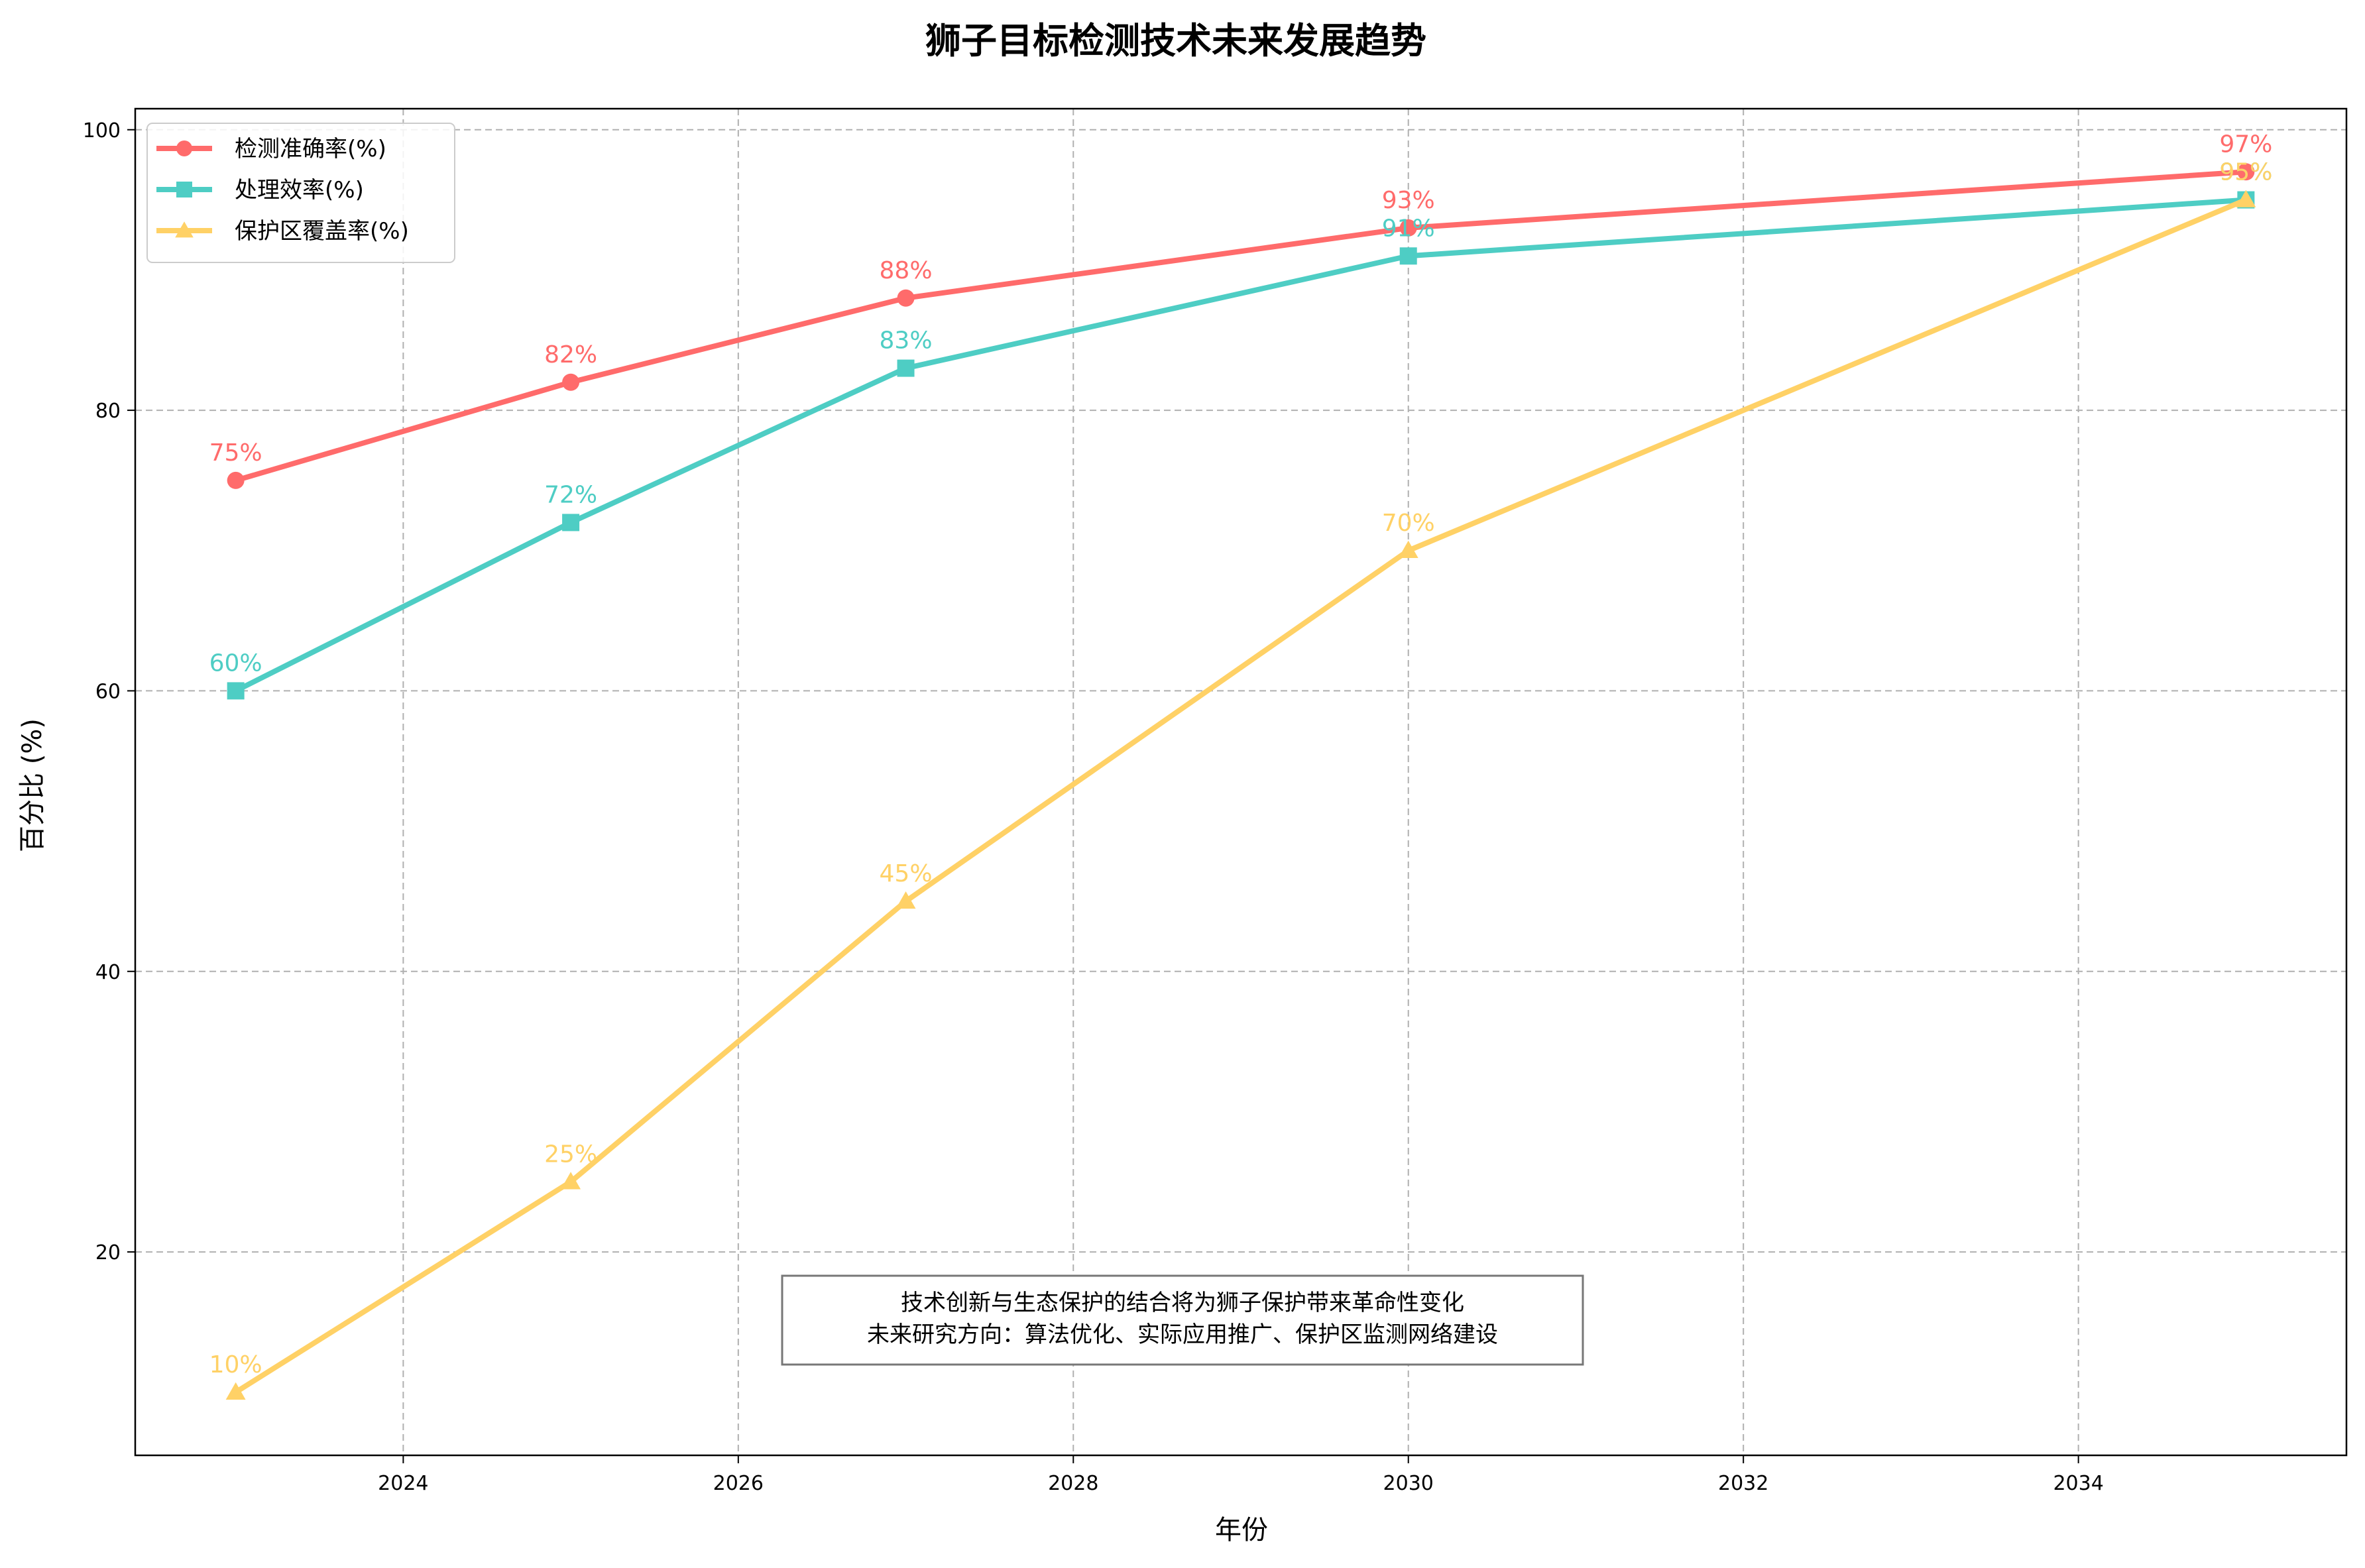  What do you see at coordinates (1743, 1484) in the screenshot?
I see `x-tick-label: 2032` at bounding box center [1743, 1484].